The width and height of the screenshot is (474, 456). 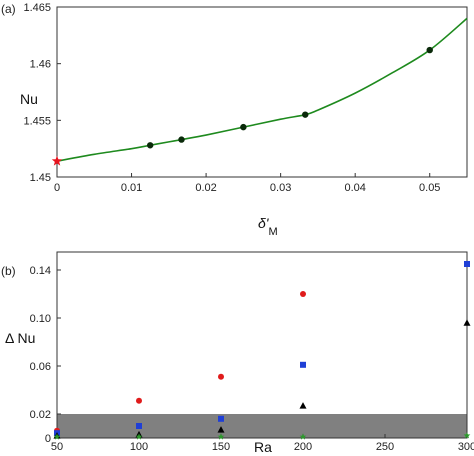 What do you see at coordinates (40, 178) in the screenshot?
I see `y-tick-label: 1.45` at bounding box center [40, 178].